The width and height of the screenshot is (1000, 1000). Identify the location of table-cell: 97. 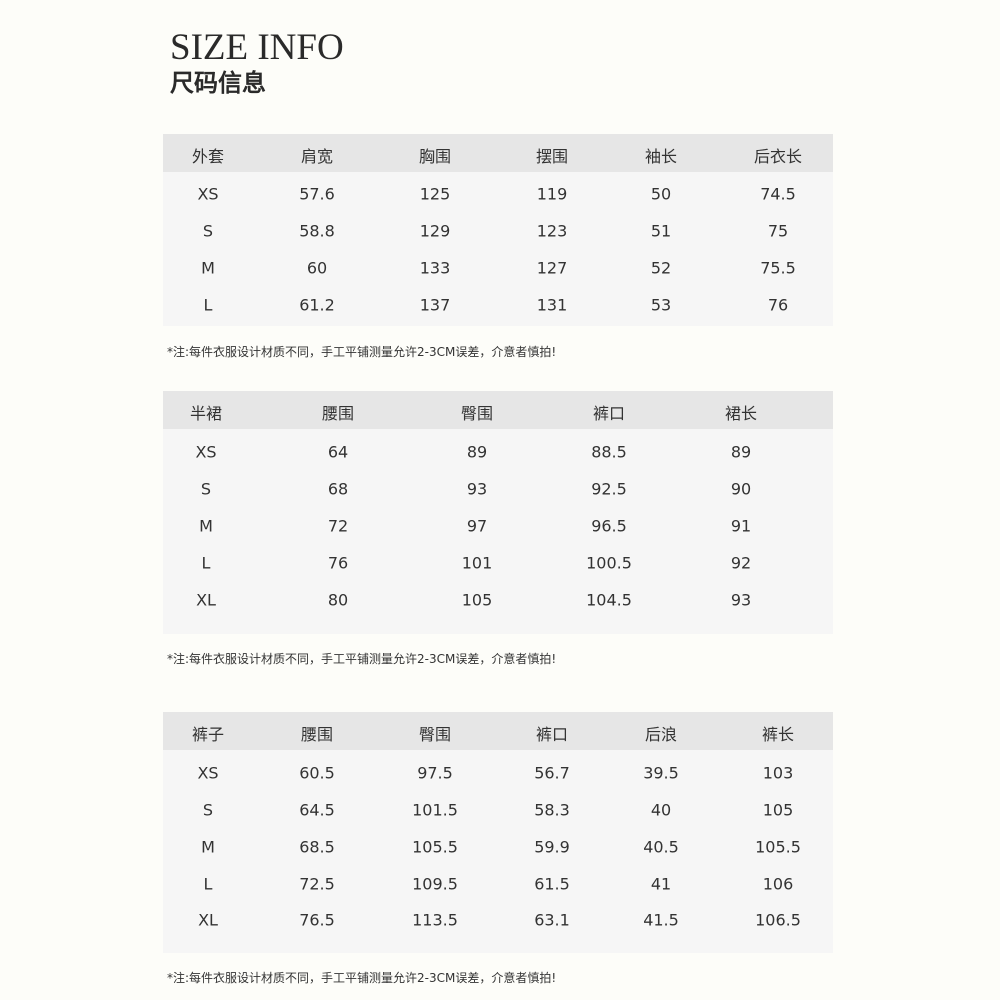
(477, 526).